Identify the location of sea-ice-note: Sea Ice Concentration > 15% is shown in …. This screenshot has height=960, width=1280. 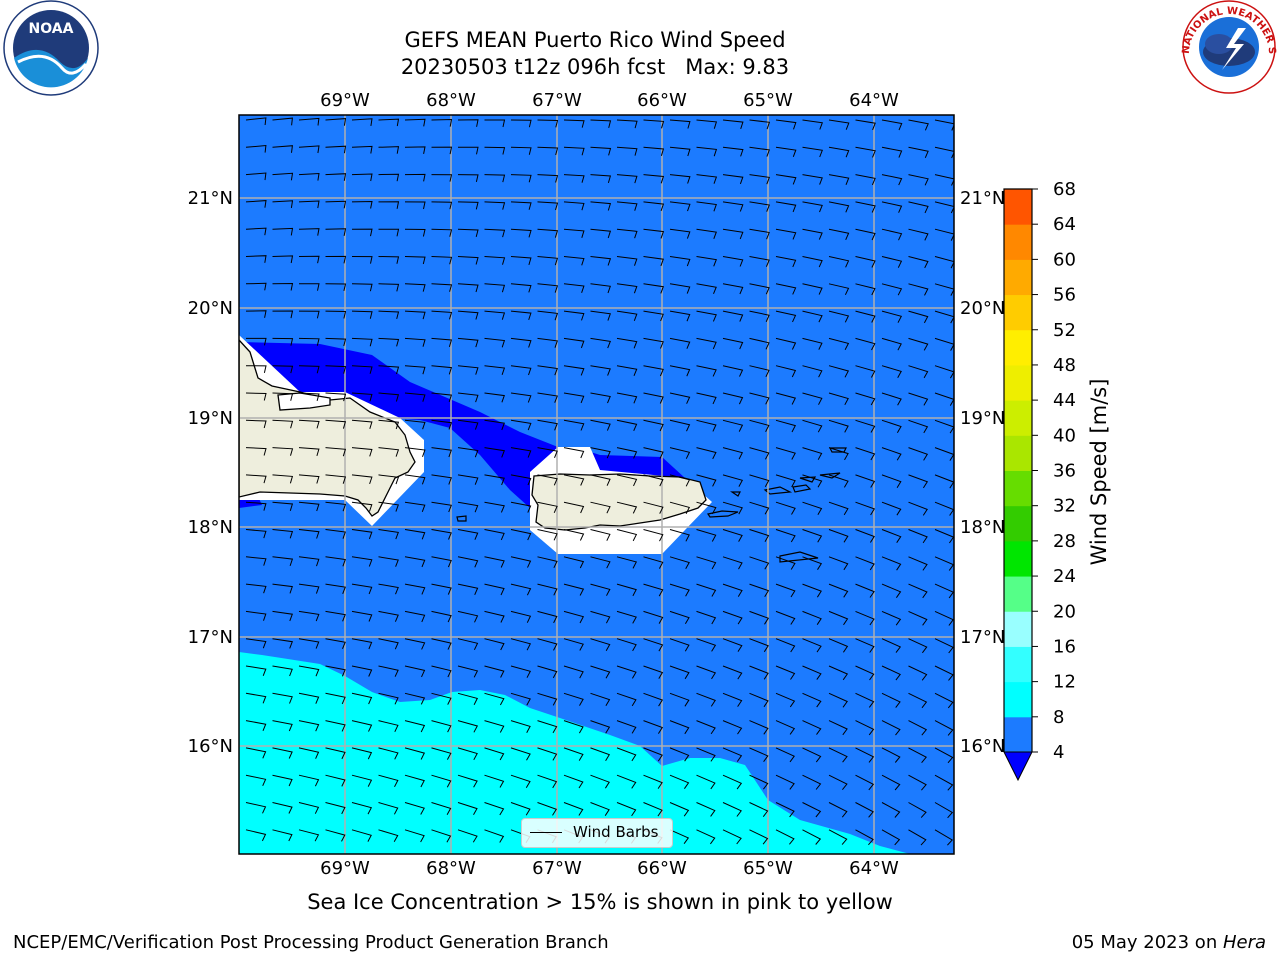
(640, 902).